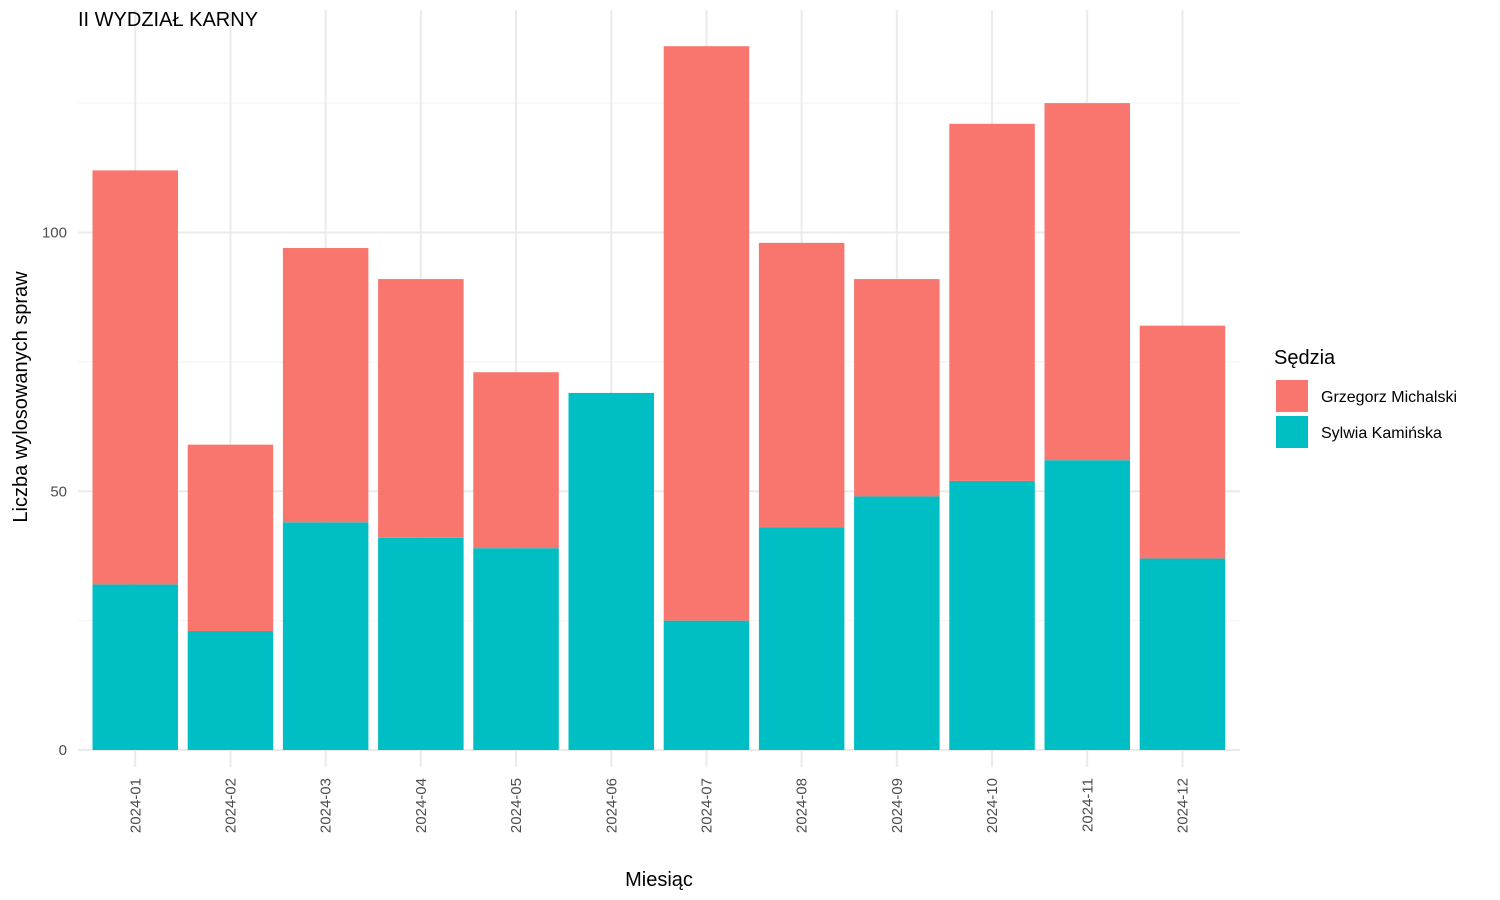 The image size is (1500, 900). Describe the element at coordinates (230, 805) in the screenshot. I see `x-tick-label: 2024-02` at that location.